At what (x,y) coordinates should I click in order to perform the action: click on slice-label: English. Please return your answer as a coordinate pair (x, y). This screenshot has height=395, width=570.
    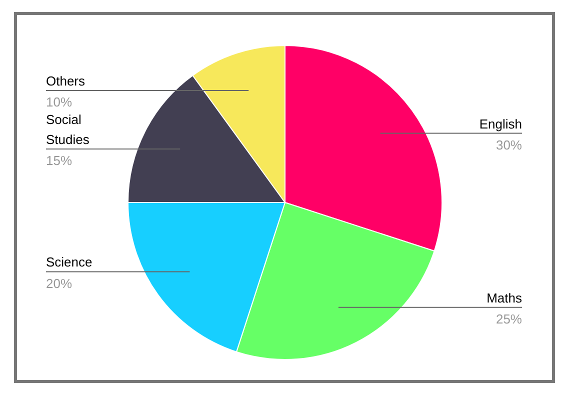
    Looking at the image, I should click on (500, 124).